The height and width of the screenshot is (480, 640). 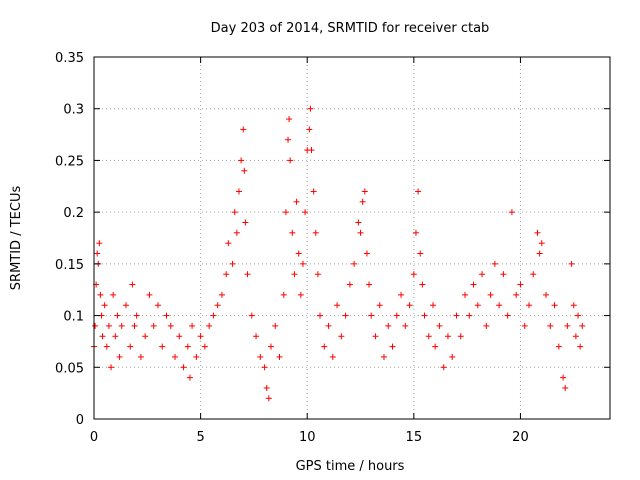 What do you see at coordinates (73, 213) in the screenshot?
I see `y-tick-label: 0.2` at bounding box center [73, 213].